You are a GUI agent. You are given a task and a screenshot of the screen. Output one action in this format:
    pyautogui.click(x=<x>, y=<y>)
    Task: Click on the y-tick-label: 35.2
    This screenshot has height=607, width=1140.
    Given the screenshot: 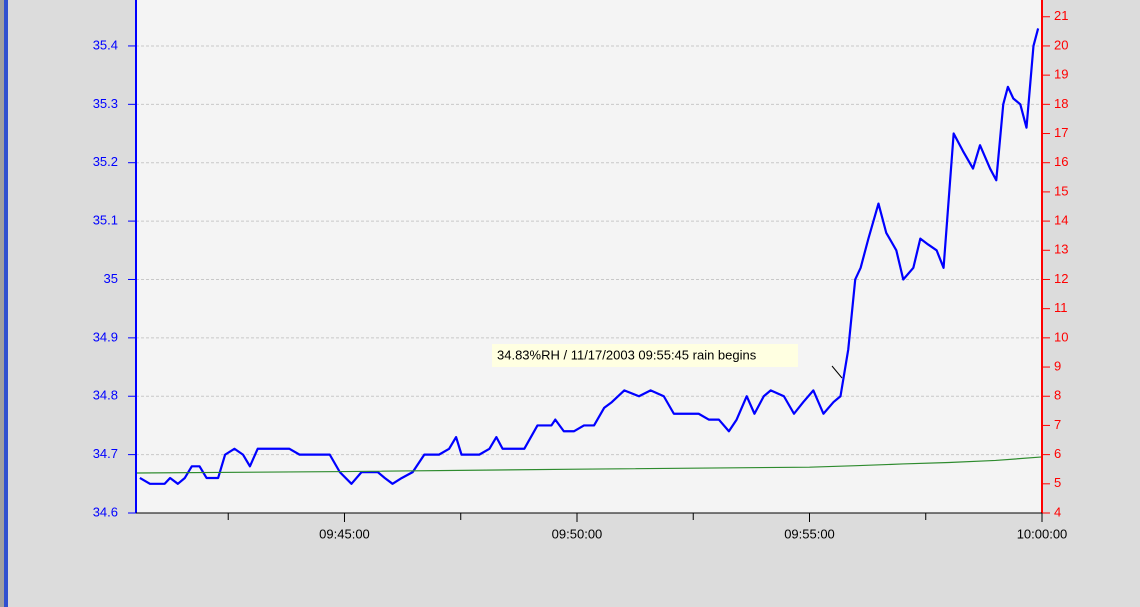 What is the action you would take?
    pyautogui.click(x=105, y=161)
    